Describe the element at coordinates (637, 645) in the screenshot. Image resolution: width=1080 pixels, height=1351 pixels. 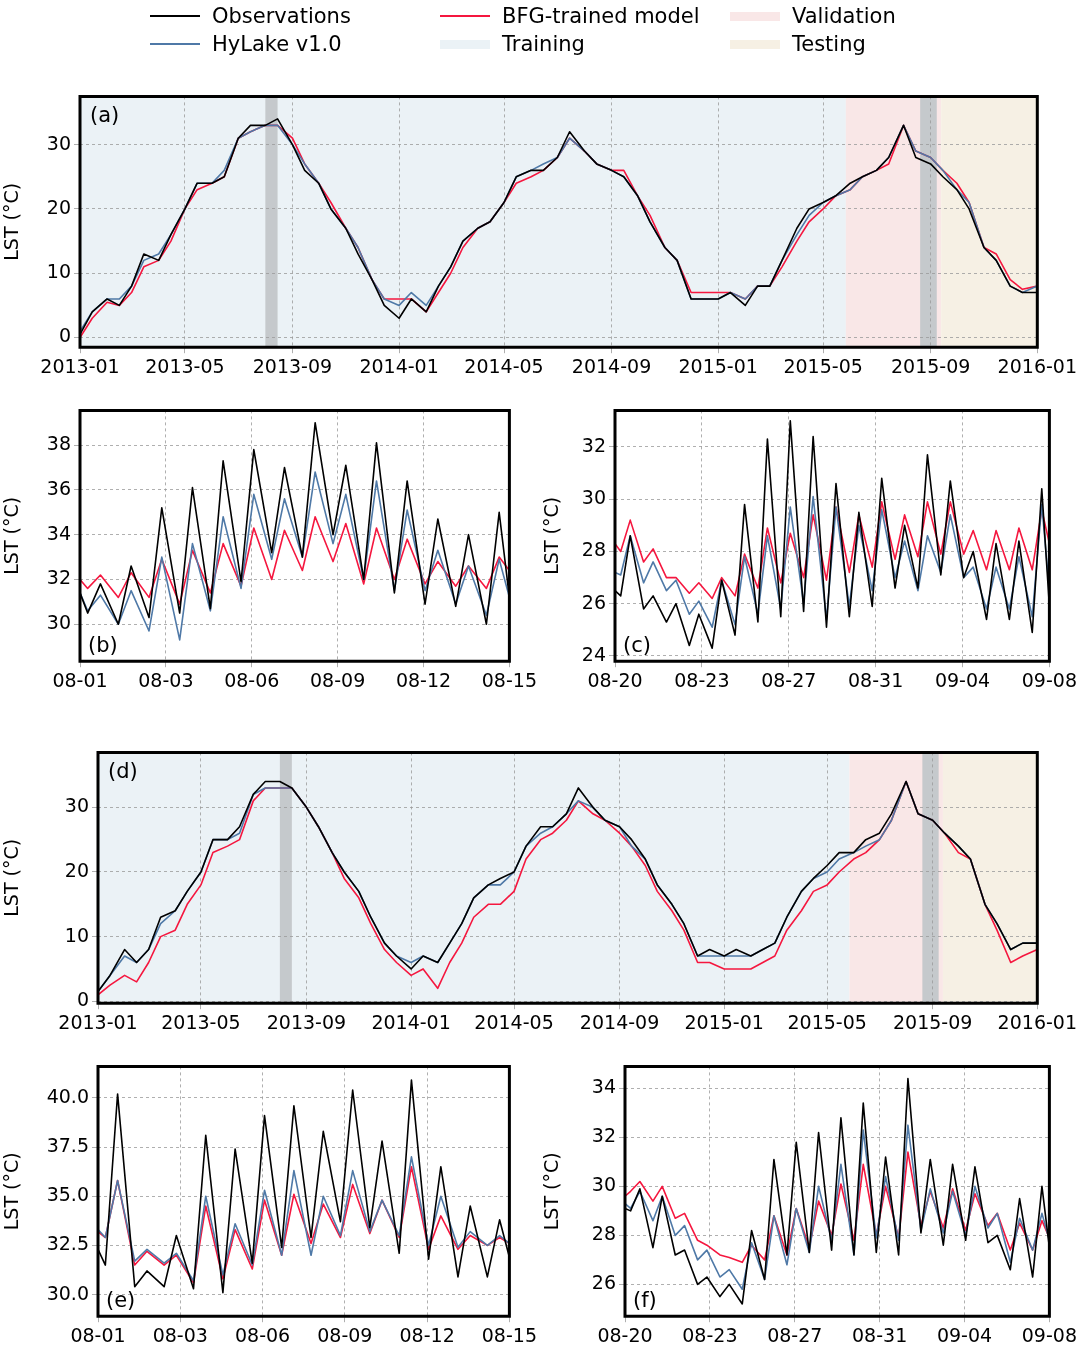
I see `annotation: (c)` at that location.